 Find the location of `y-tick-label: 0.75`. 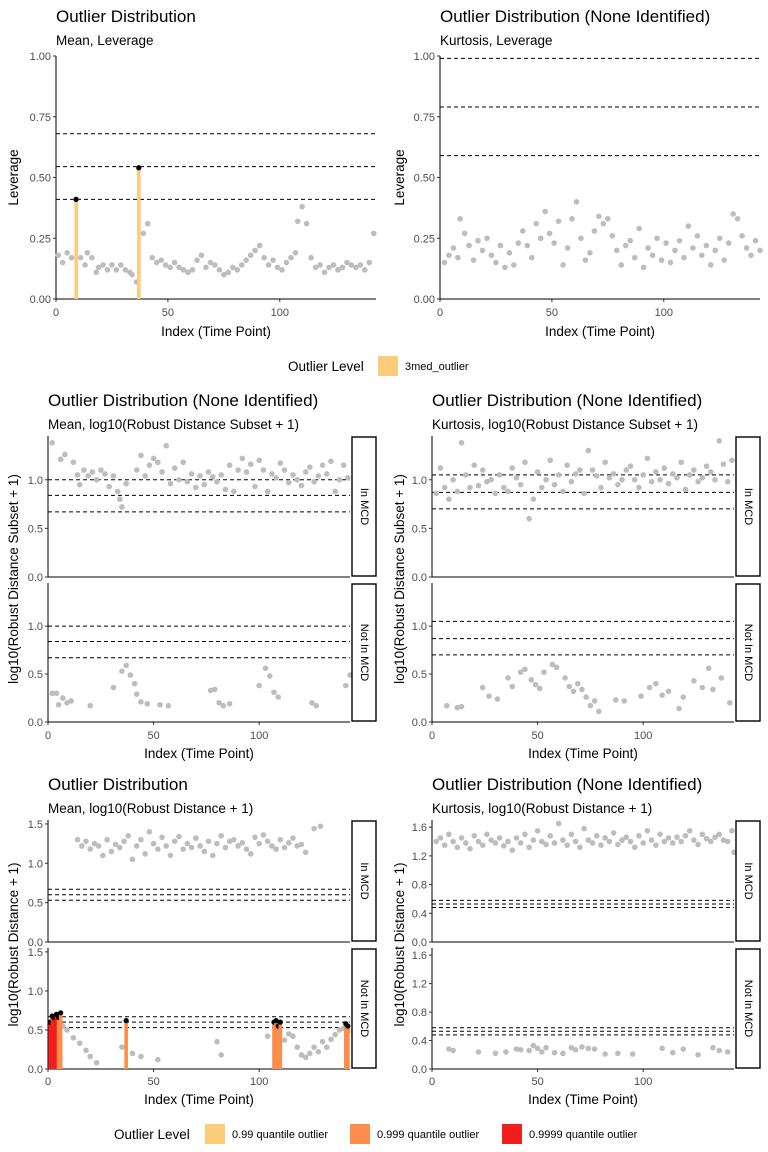

y-tick-label: 0.75 is located at coordinates (424, 118).